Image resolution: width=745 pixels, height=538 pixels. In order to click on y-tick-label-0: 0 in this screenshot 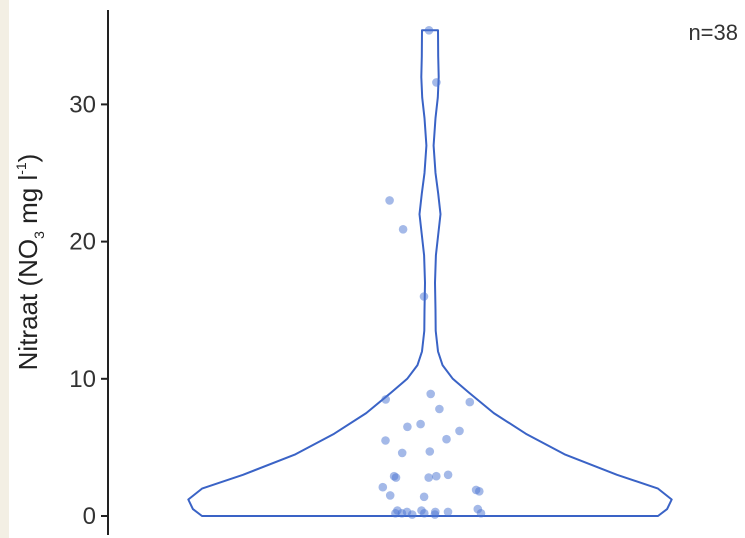, I will do `click(89, 516)`.